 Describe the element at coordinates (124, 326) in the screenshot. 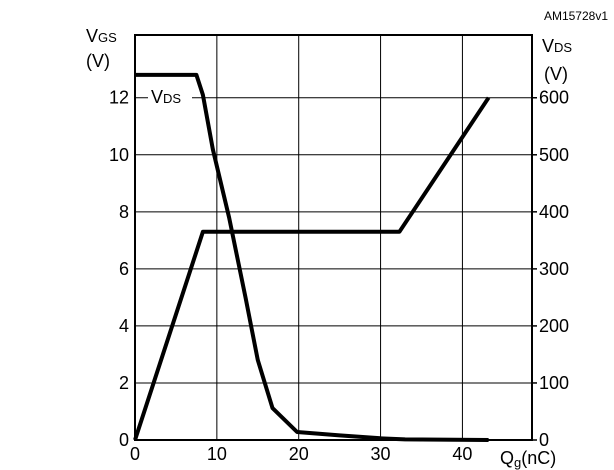

I see `left-tick-label: 4` at that location.